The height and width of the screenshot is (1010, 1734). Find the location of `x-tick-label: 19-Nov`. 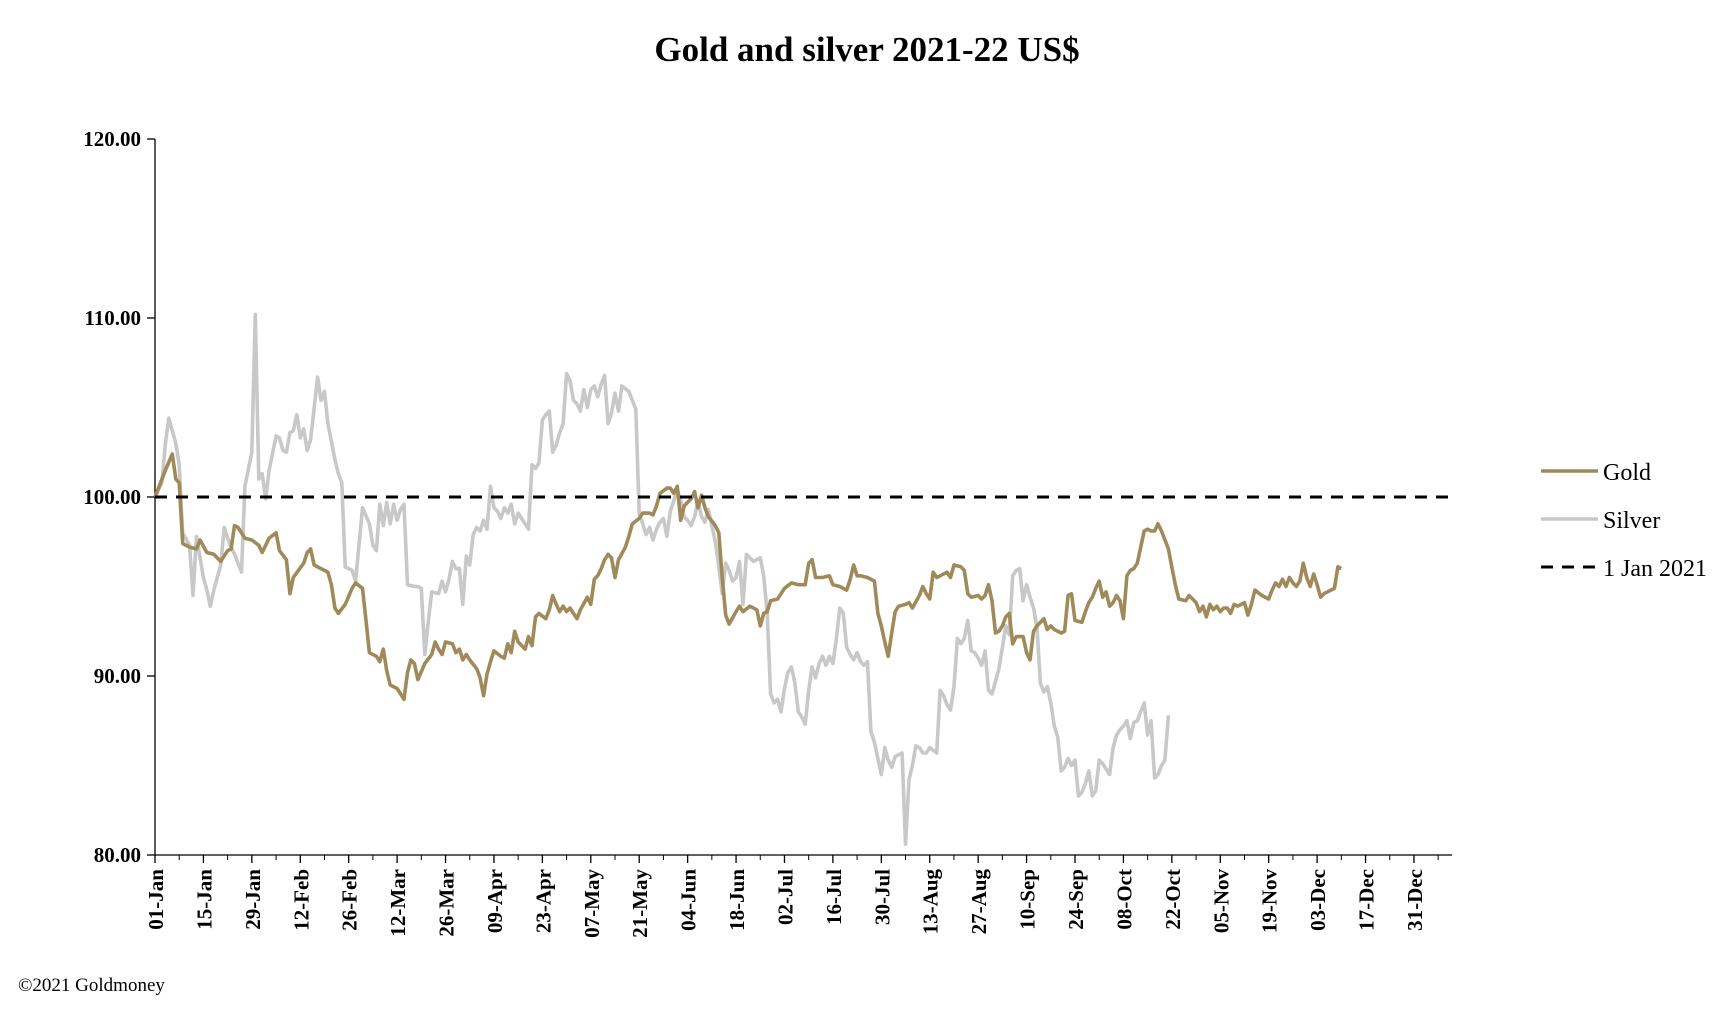

x-tick-label: 19-Nov is located at coordinates (1270, 901).